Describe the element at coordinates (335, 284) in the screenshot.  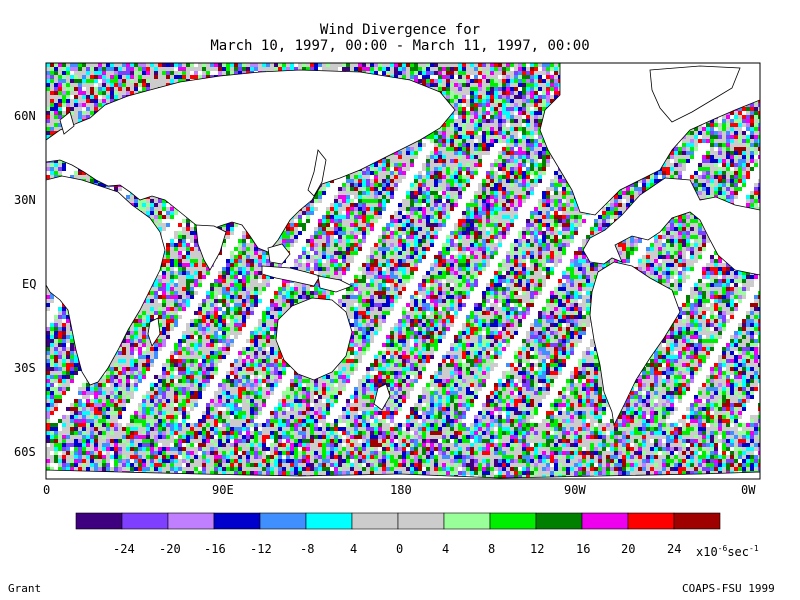
I see `new-guinea-landmass` at that location.